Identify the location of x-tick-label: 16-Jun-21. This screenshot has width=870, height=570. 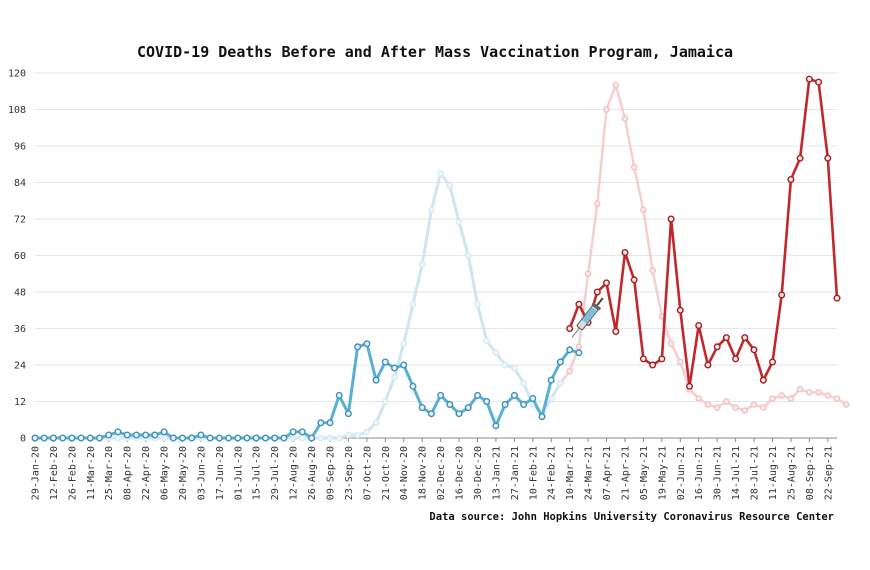
(699, 473).